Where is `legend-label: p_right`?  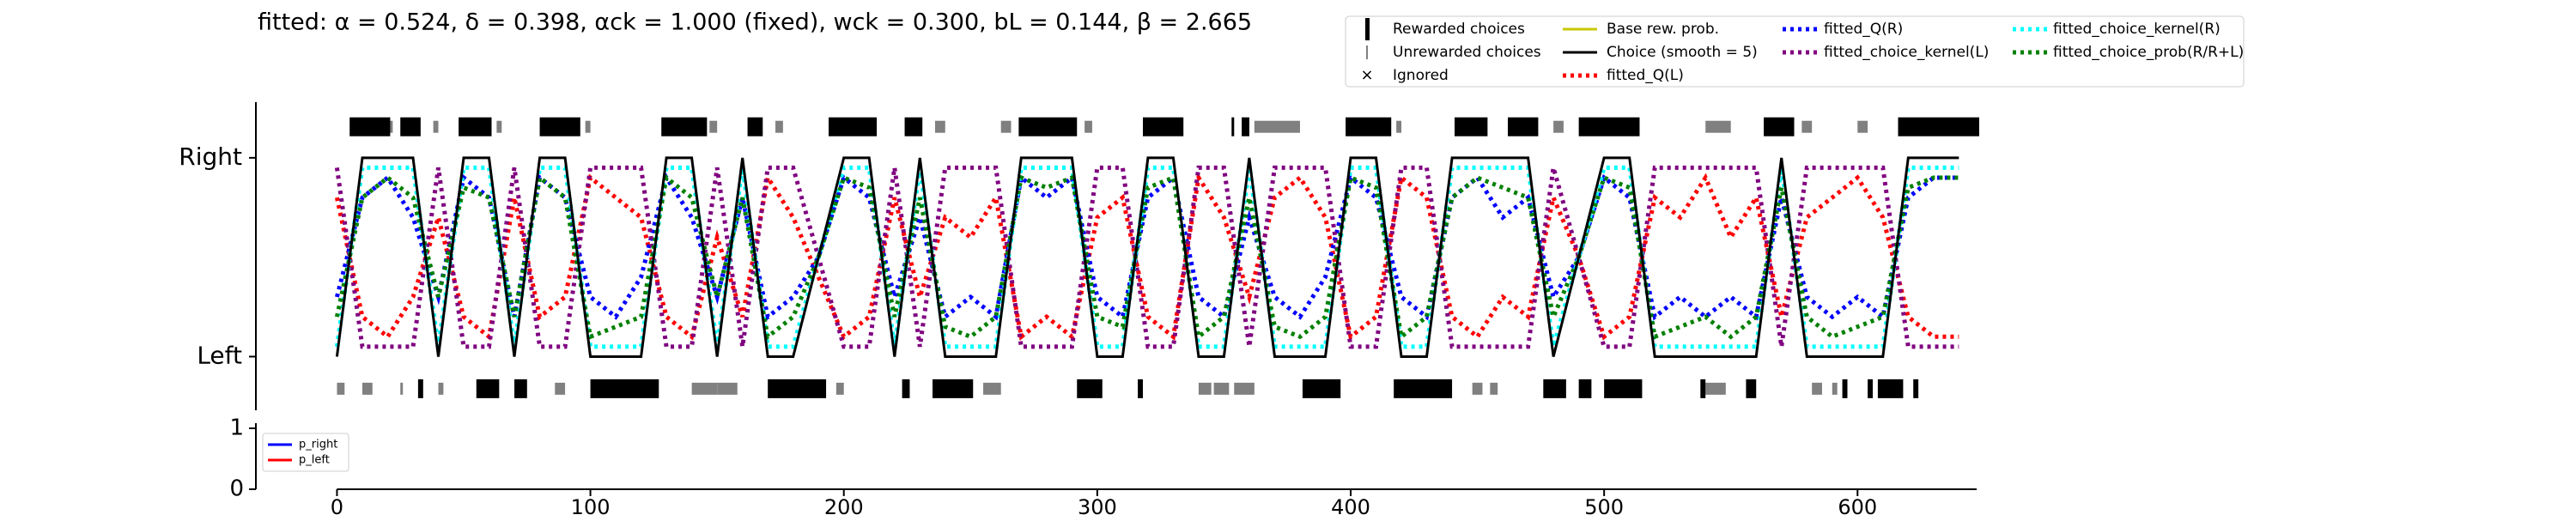 legend-label: p_right is located at coordinates (318, 445).